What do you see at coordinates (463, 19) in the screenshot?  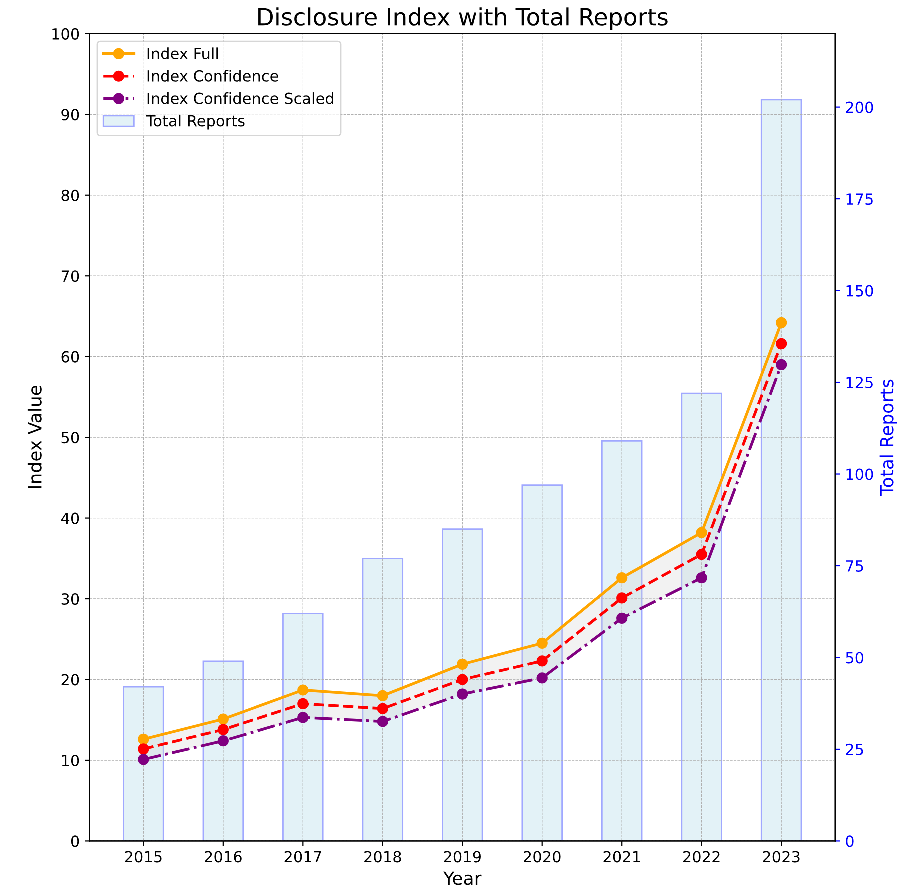 I see `chart-title: Disclosure Index with Total Reports` at bounding box center [463, 19].